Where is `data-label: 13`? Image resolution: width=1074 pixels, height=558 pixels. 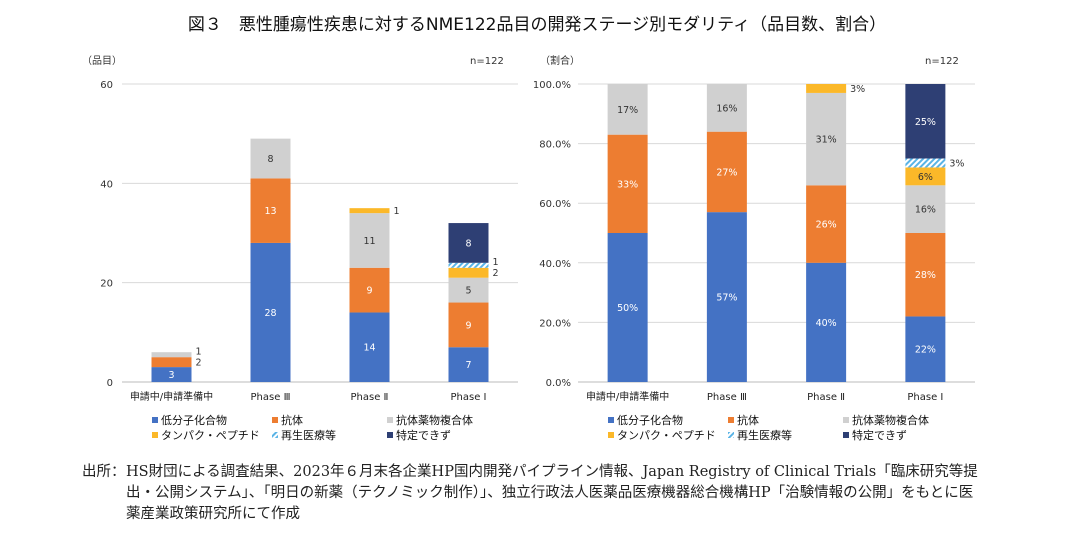
data-label: 13 is located at coordinates (270, 211).